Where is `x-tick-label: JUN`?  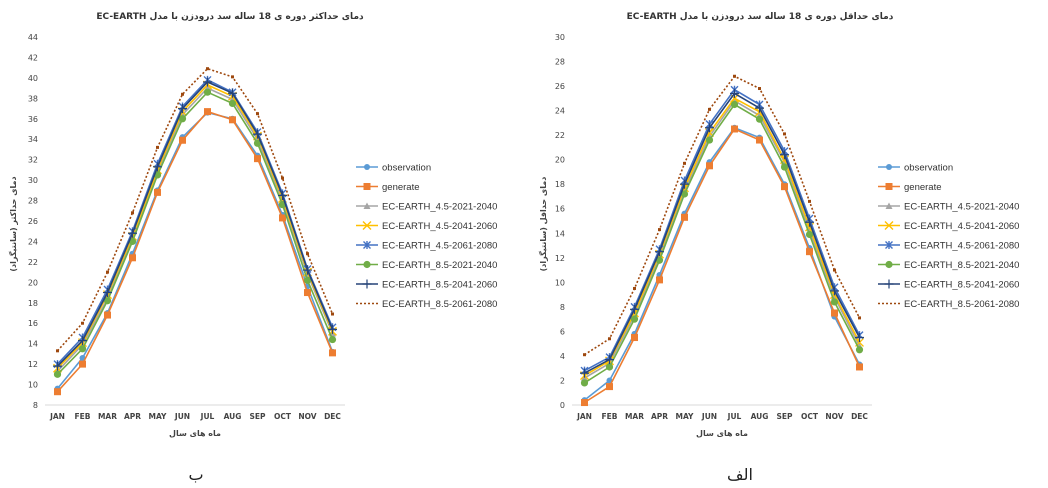 x-tick-label: JUN is located at coordinates (709, 416).